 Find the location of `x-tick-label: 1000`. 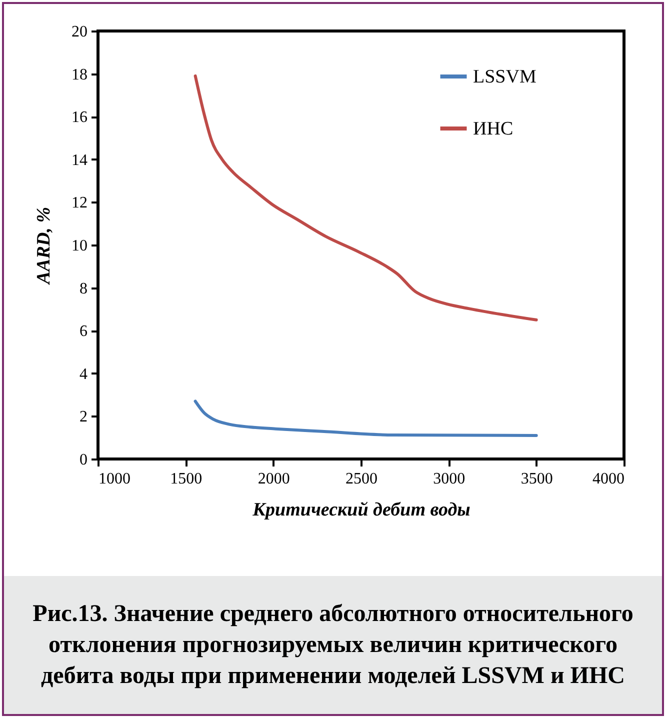

x-tick-label: 1000 is located at coordinates (114, 479).